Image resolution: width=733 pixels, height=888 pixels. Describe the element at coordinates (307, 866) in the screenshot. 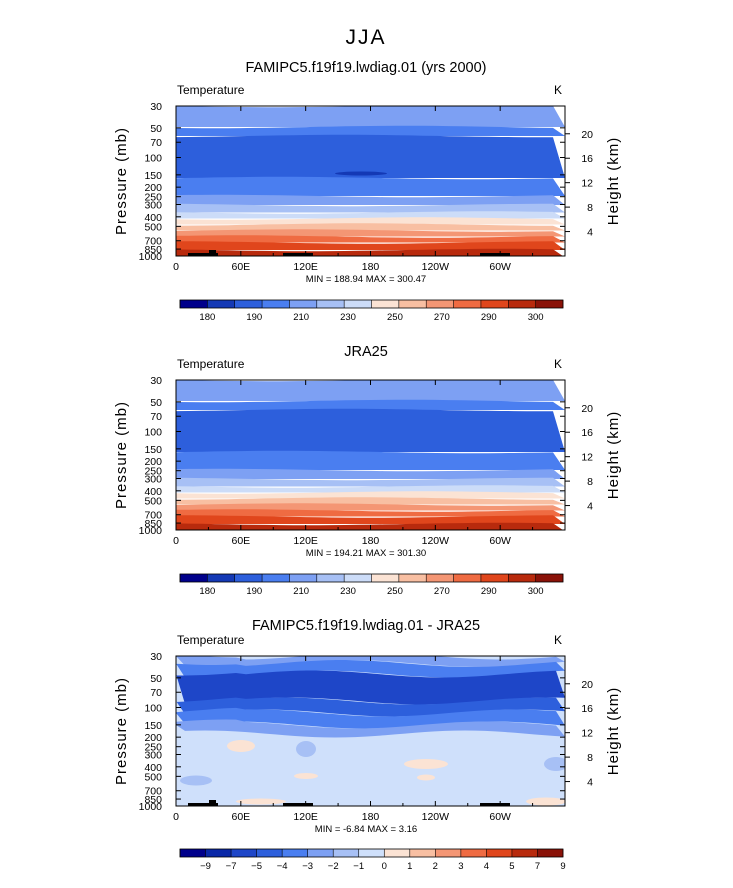

I see `colorbar-label: −3` at that location.